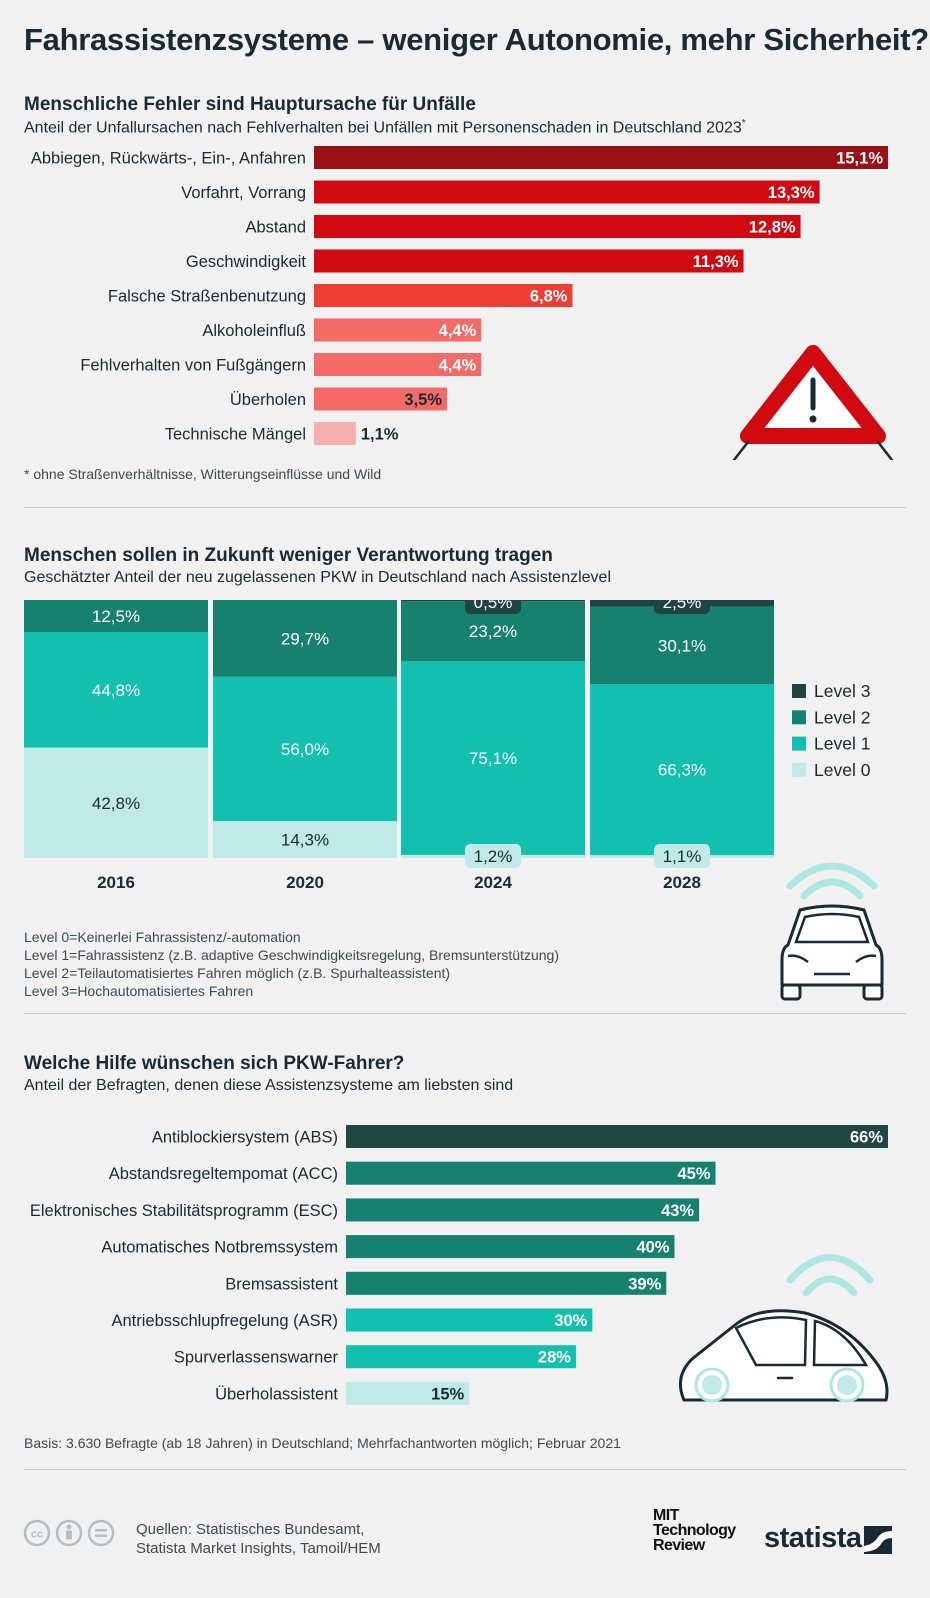 The image size is (930, 1598). What do you see at coordinates (842, 717) in the screenshot?
I see `legend-label: Level 2` at bounding box center [842, 717].